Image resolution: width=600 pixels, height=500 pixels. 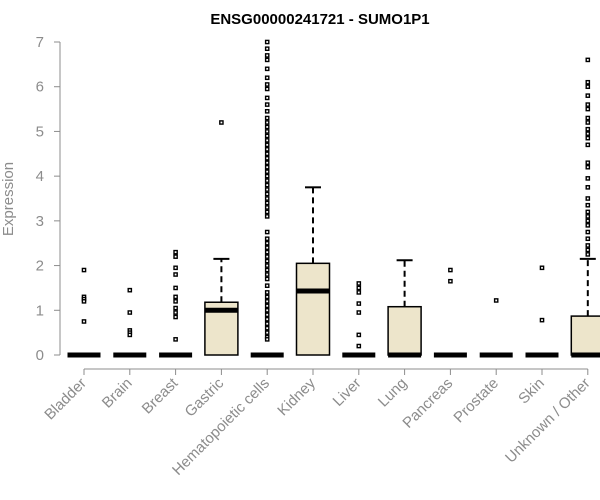 What do you see at coordinates (296, 396) in the screenshot?
I see `x-tick-label: Kidney` at bounding box center [296, 396].